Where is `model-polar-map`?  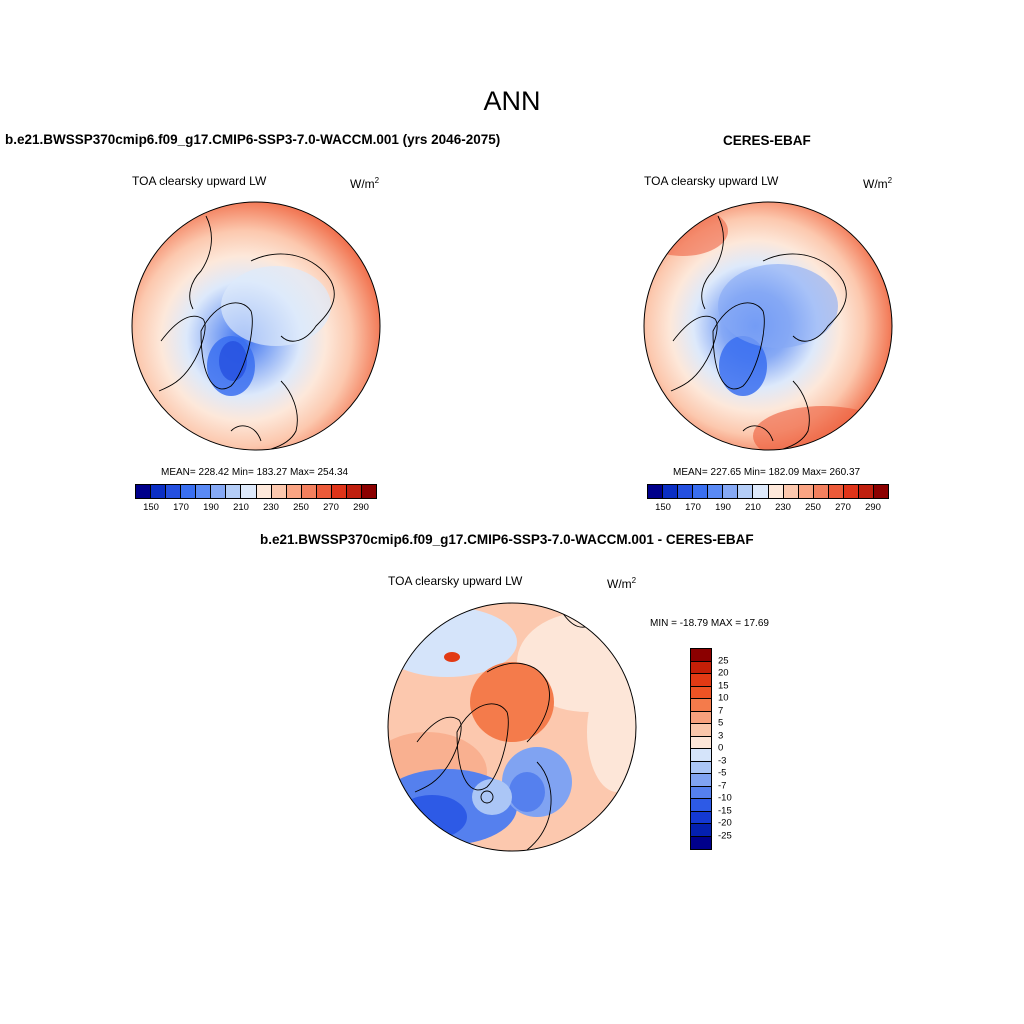 model-polar-map is located at coordinates (256, 326).